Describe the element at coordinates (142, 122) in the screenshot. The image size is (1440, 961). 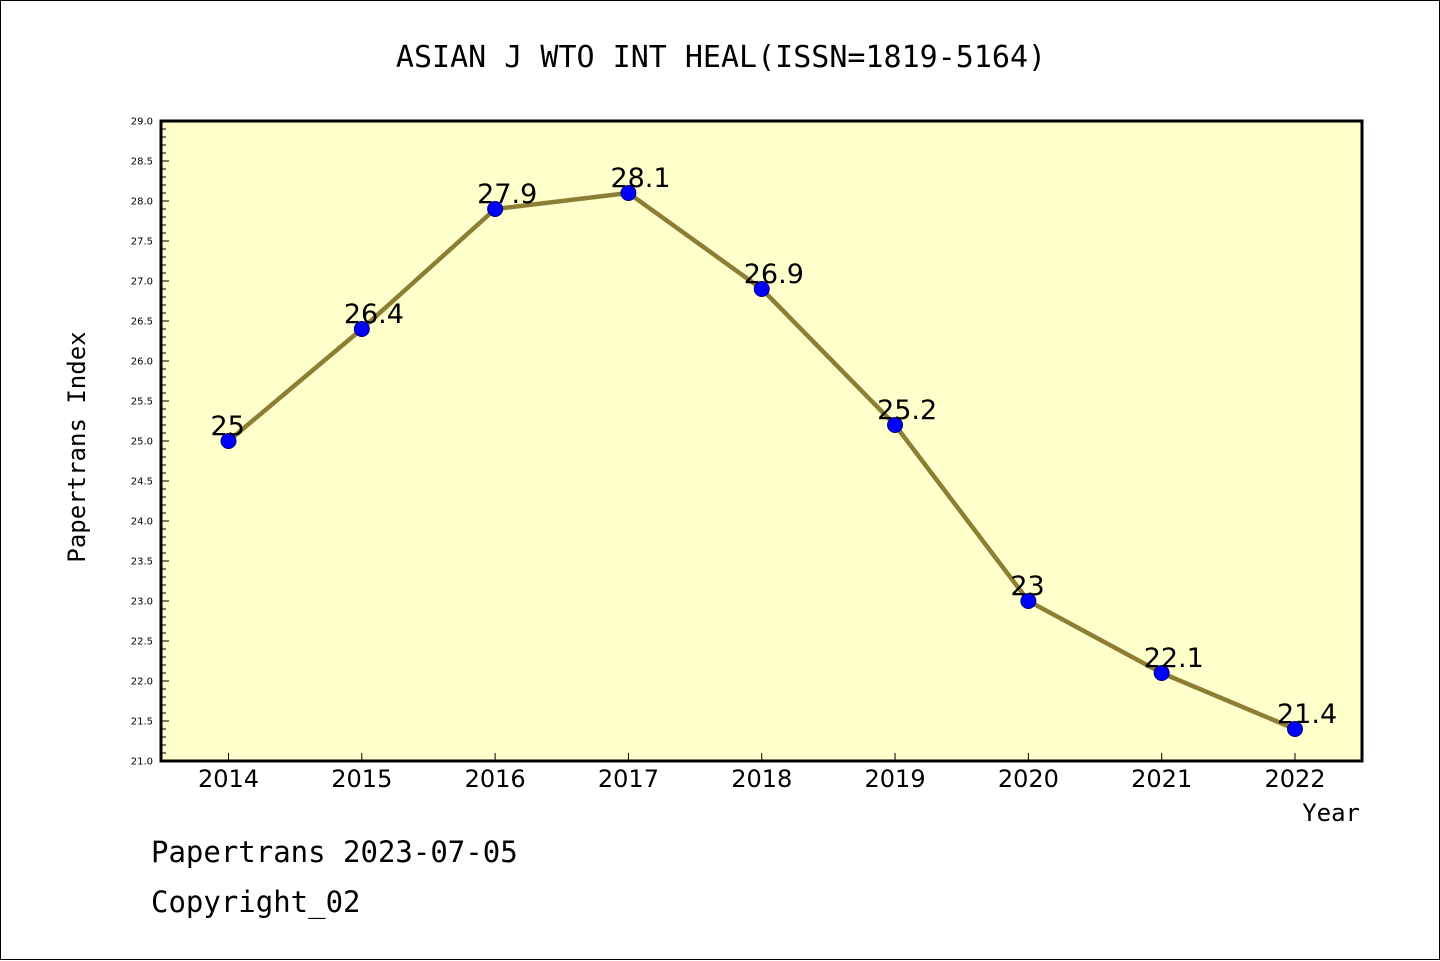
I see `y-tick-label: 29.0` at that location.